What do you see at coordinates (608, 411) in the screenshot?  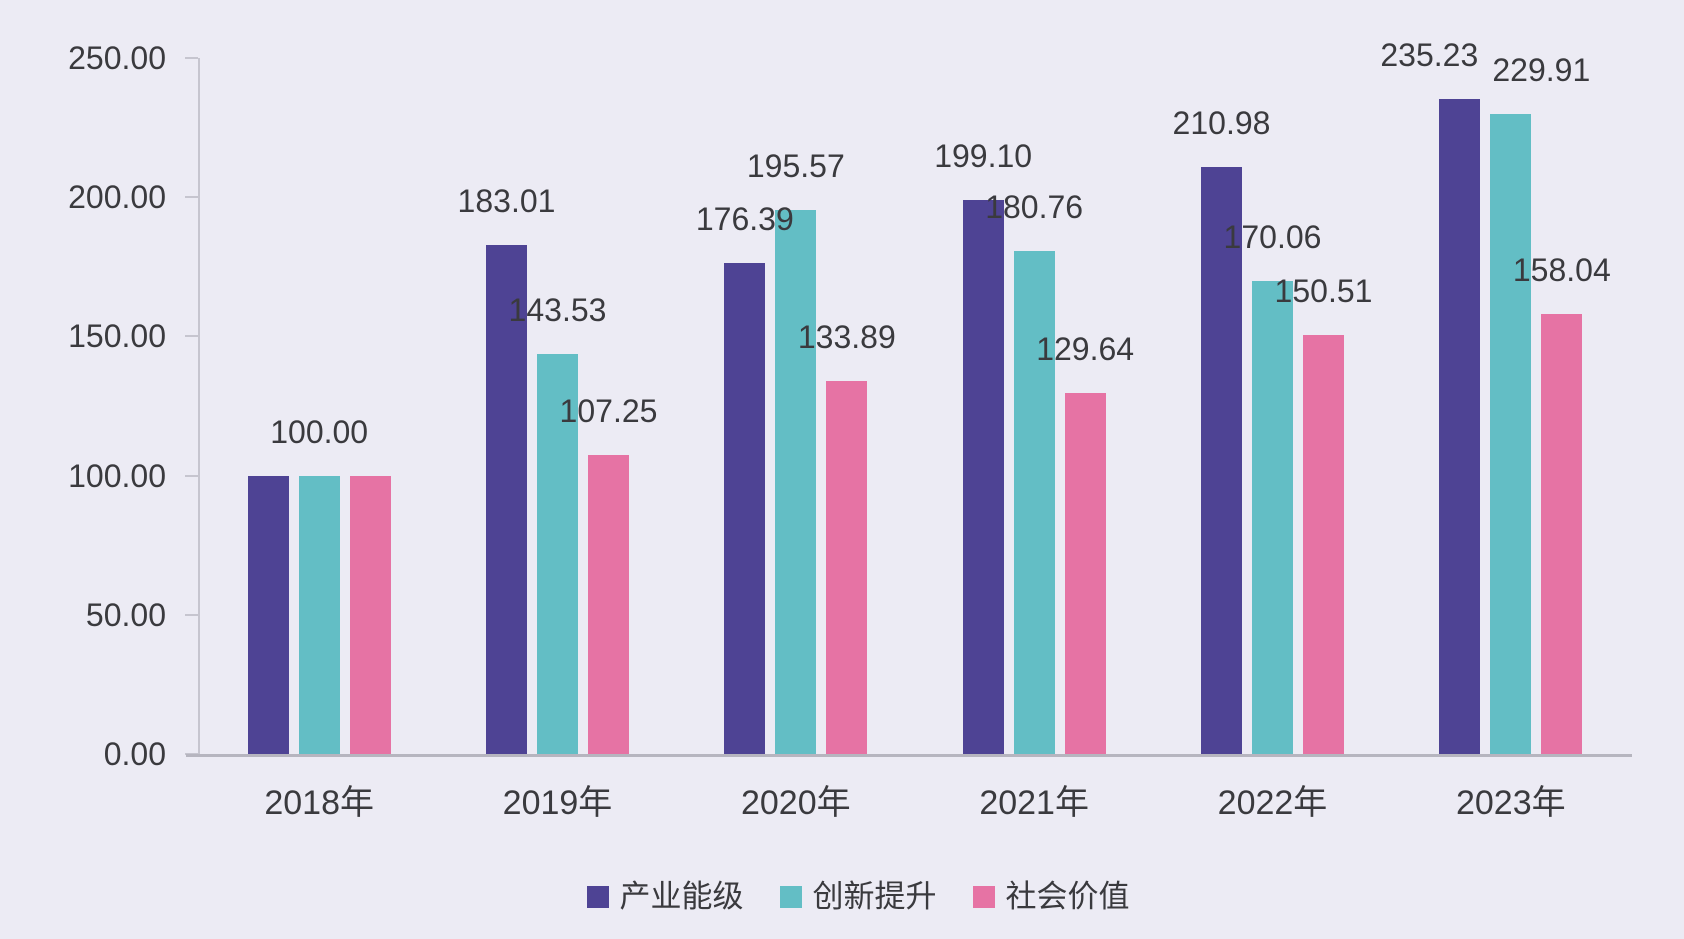 I see `value-label-social-value-2019: 107.25` at bounding box center [608, 411].